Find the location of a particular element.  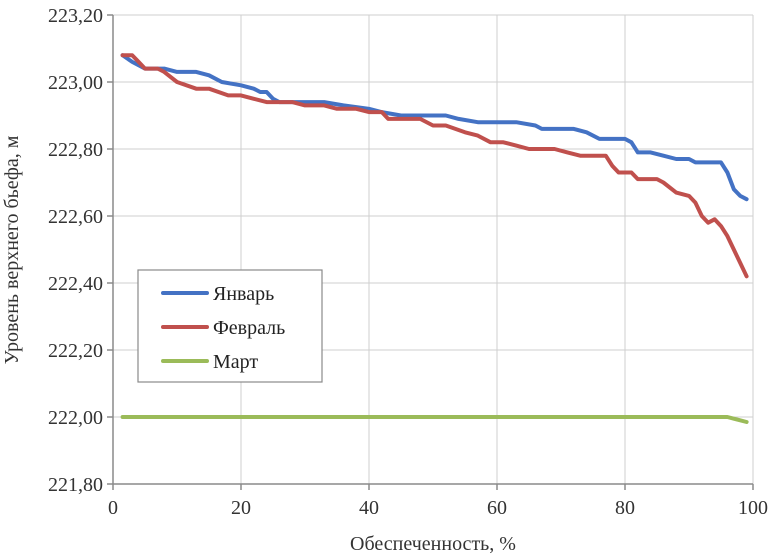

y-tick-label: 223,20 is located at coordinates (75, 16).